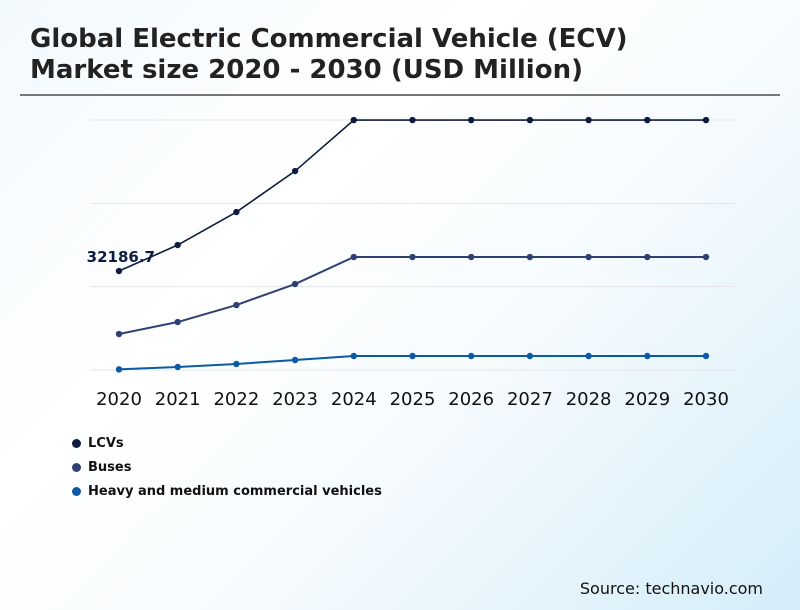 The height and width of the screenshot is (610, 800). What do you see at coordinates (400, 95) in the screenshot?
I see `title-divider` at bounding box center [400, 95].